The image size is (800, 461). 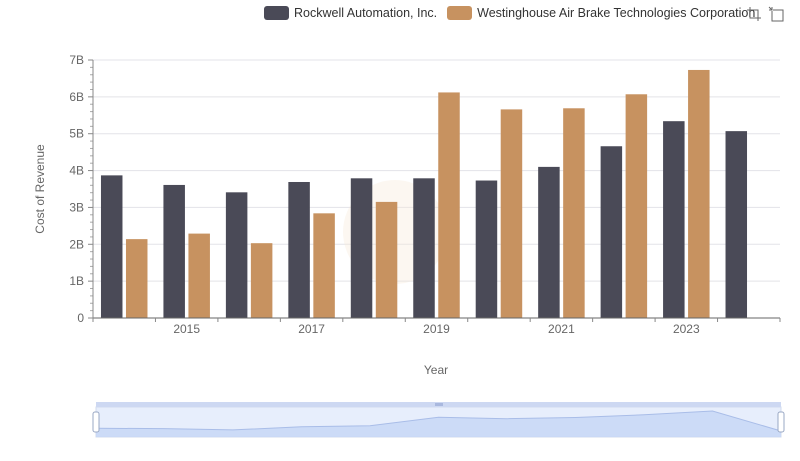 What do you see at coordinates (80, 318) in the screenshot?
I see `y-tick-label: 0` at bounding box center [80, 318].